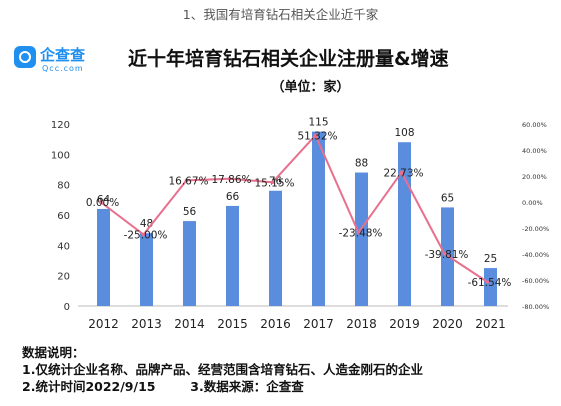 The width and height of the screenshot is (561, 406). I want to click on x-tick-label: 2019, so click(404, 324).